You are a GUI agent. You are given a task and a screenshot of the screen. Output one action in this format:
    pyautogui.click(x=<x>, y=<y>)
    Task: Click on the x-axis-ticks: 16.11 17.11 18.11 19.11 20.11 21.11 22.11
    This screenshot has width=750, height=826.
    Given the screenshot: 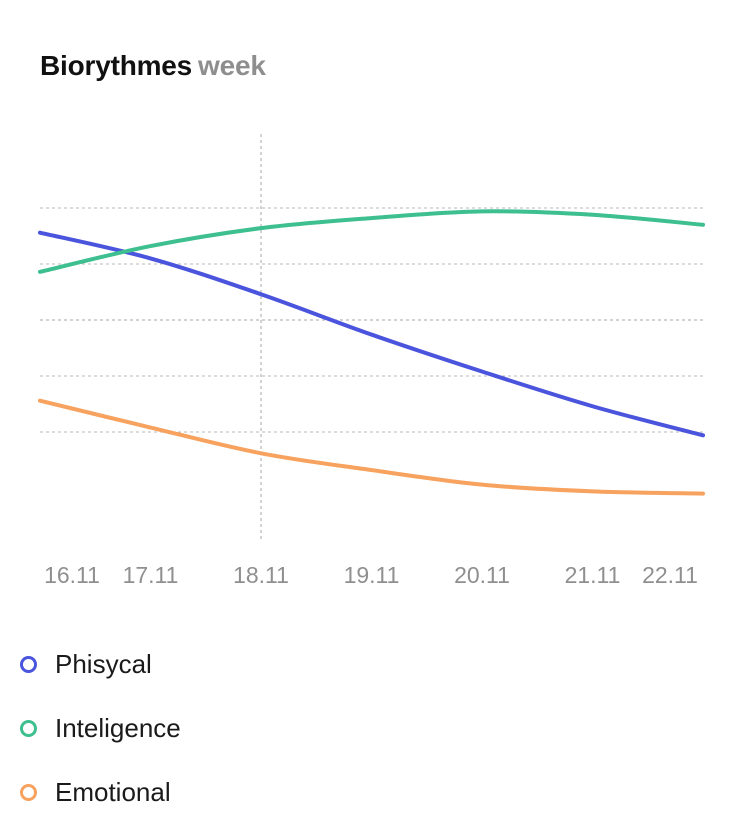 What is the action you would take?
    pyautogui.click(x=371, y=575)
    